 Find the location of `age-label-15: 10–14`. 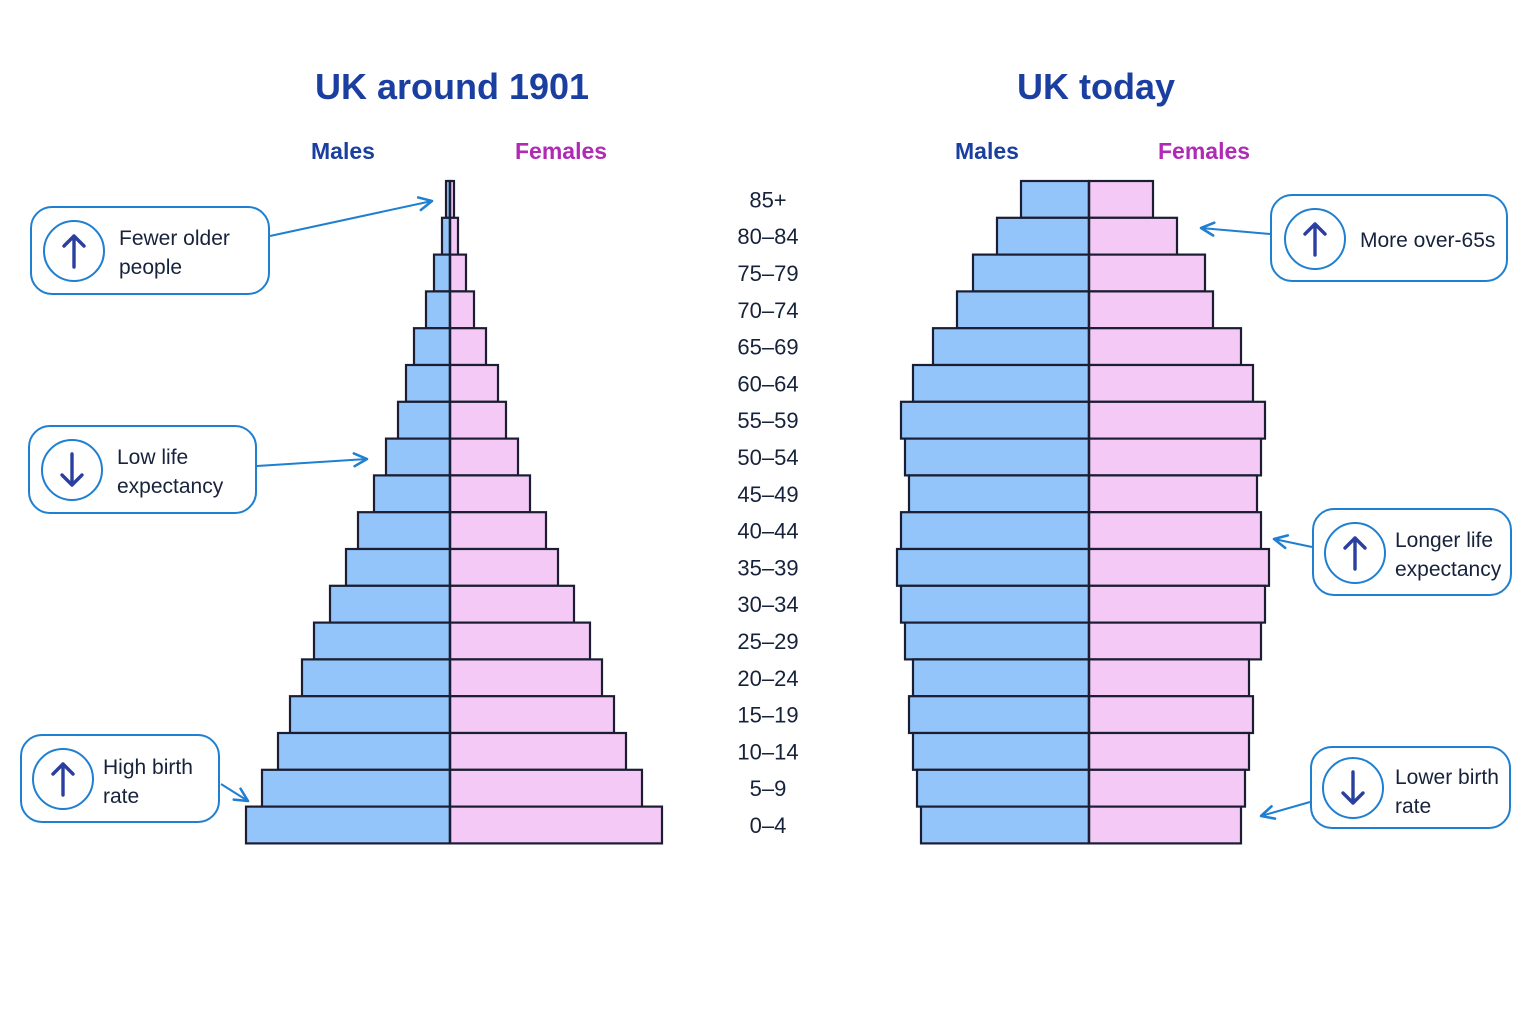

age-label-15: 10–14 is located at coordinates (767, 751).